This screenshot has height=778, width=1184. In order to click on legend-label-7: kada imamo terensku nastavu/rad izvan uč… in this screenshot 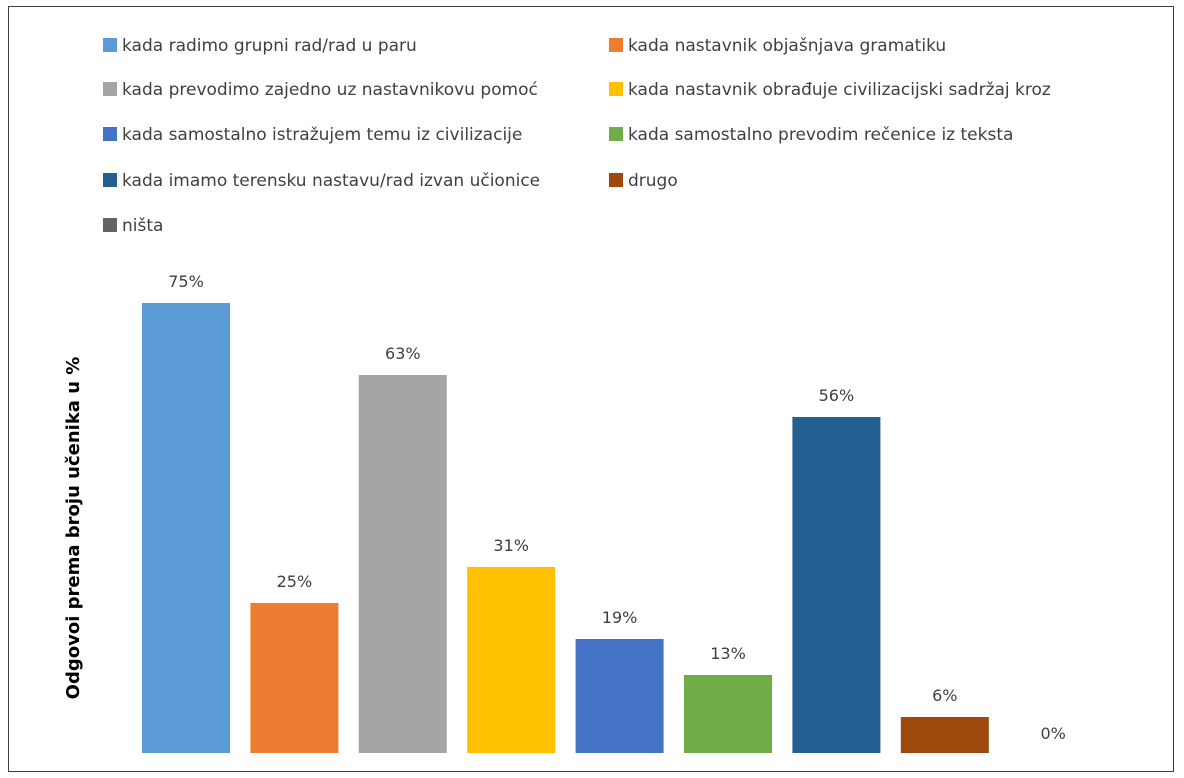, I will do `click(331, 181)`.